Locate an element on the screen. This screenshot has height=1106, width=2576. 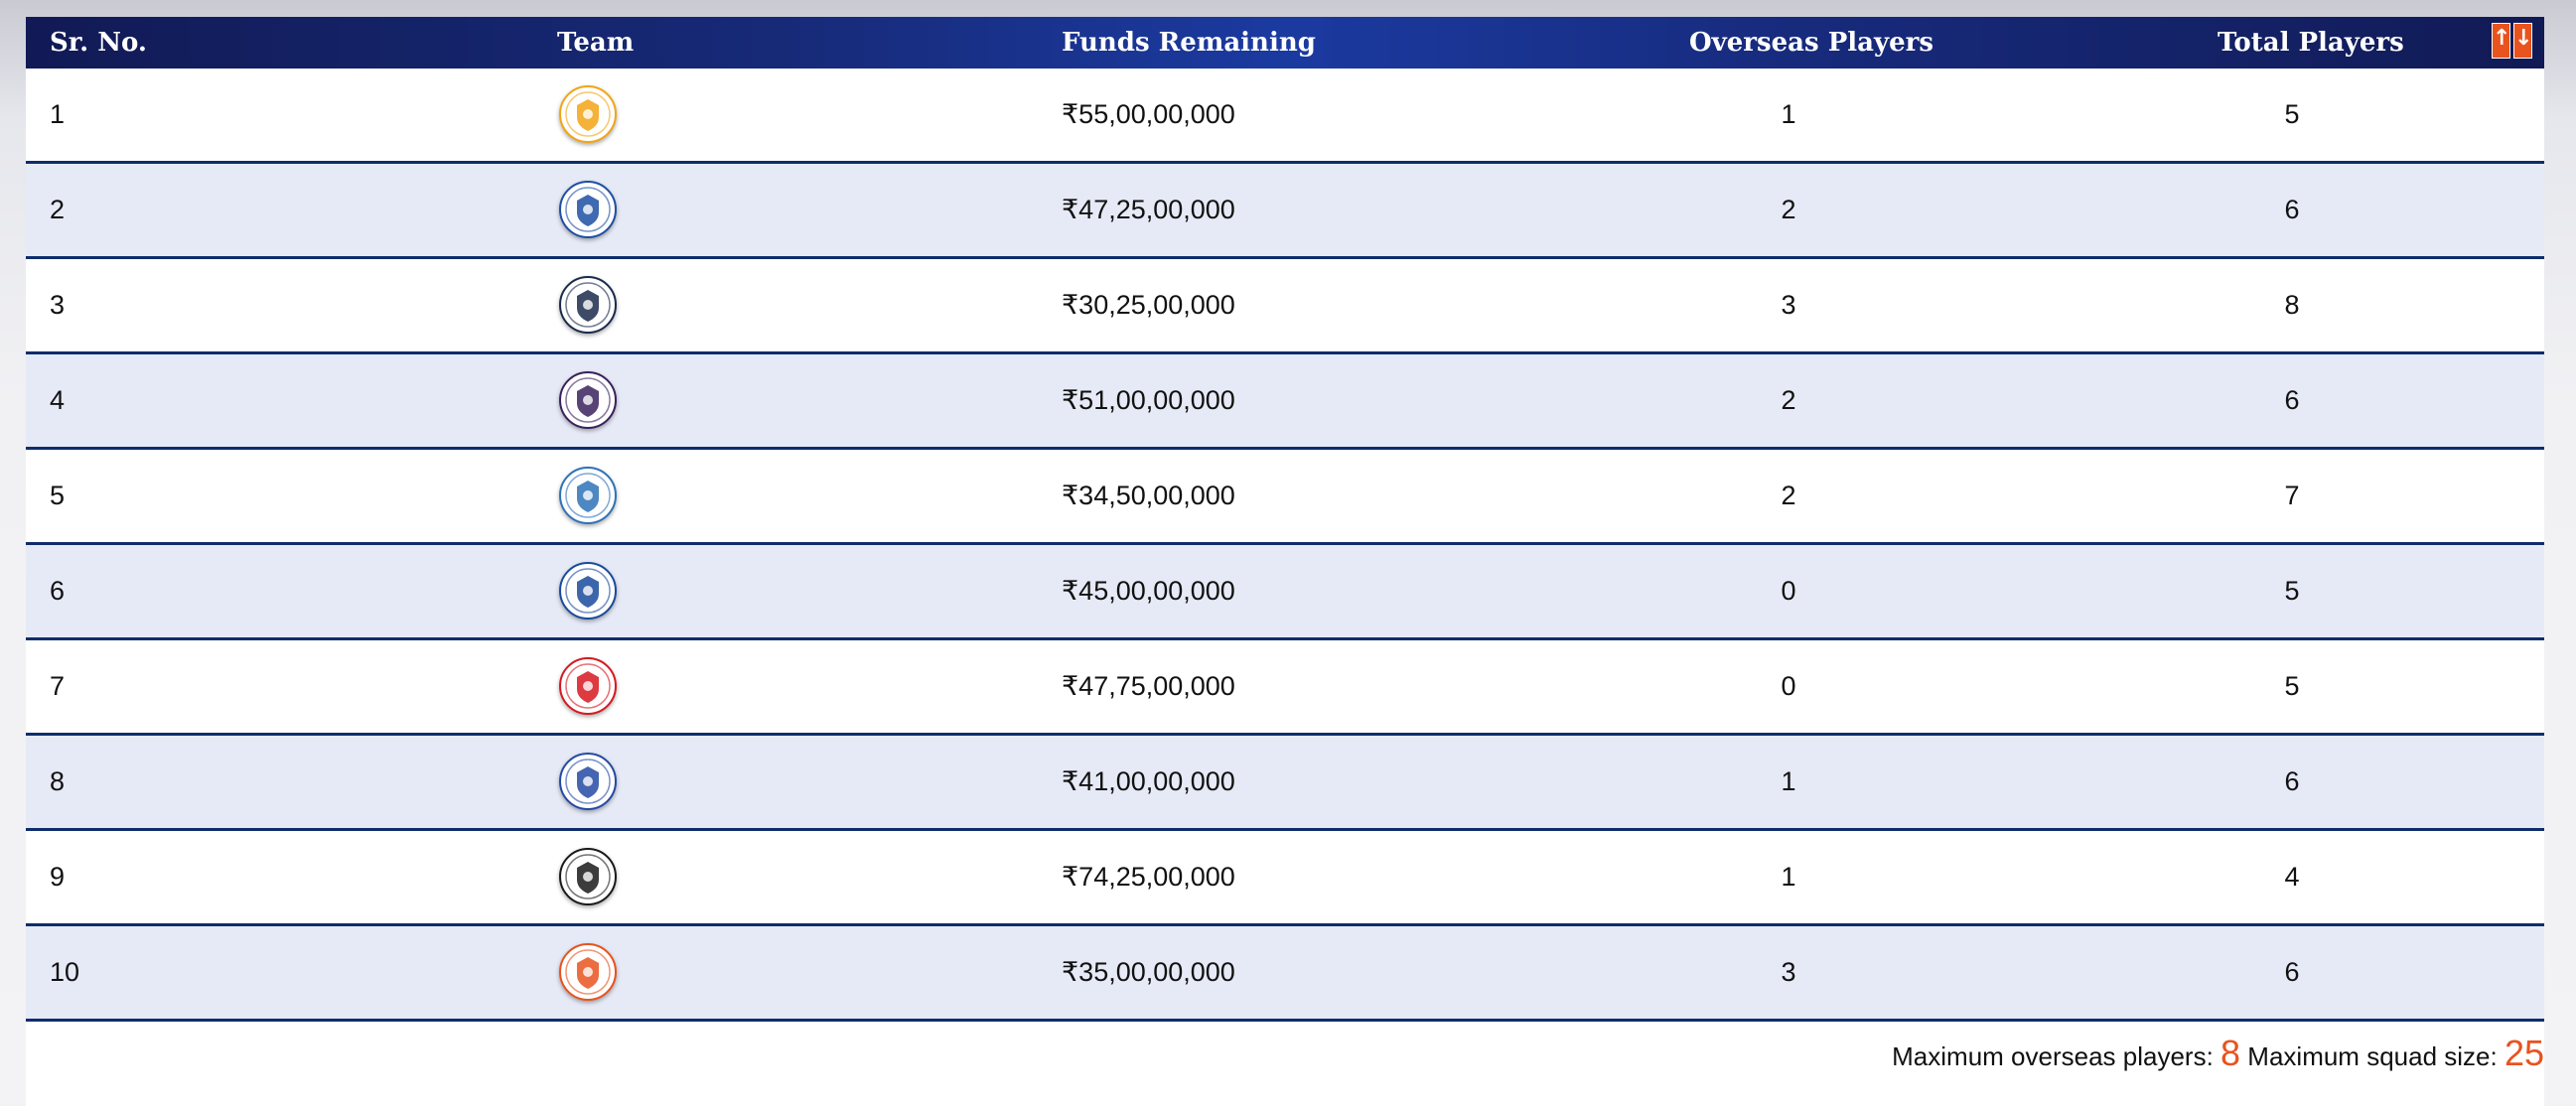
funds-remaining-cell: ₹47,75,00,000 is located at coordinates (1148, 686).